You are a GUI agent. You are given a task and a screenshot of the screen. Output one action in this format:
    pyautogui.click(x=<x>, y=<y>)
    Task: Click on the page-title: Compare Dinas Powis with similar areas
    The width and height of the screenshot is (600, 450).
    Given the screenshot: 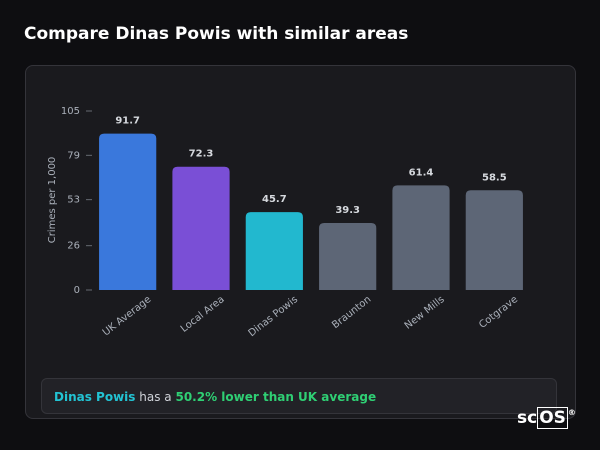 What is the action you would take?
    pyautogui.click(x=216, y=34)
    